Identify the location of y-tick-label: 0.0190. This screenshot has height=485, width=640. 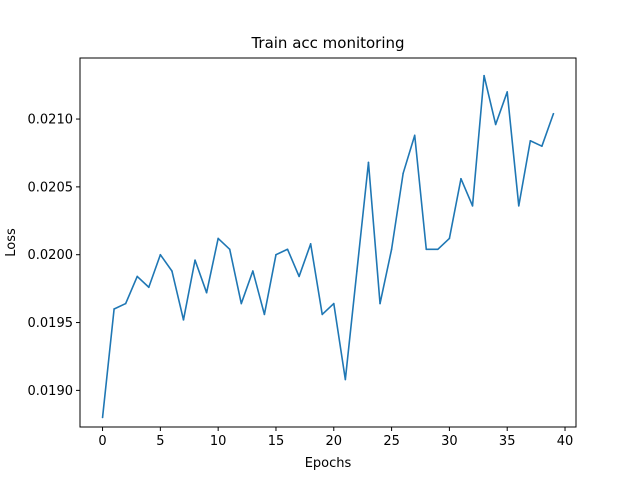
(51, 391).